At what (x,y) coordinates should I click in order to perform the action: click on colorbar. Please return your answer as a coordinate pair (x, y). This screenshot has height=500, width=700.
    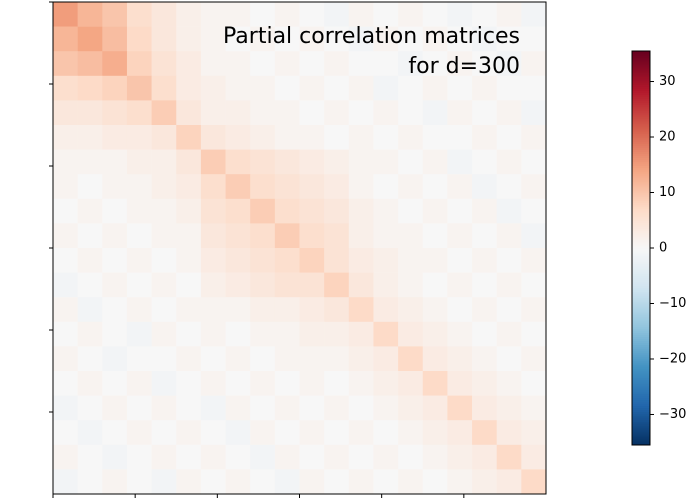
    Looking at the image, I should click on (641, 248).